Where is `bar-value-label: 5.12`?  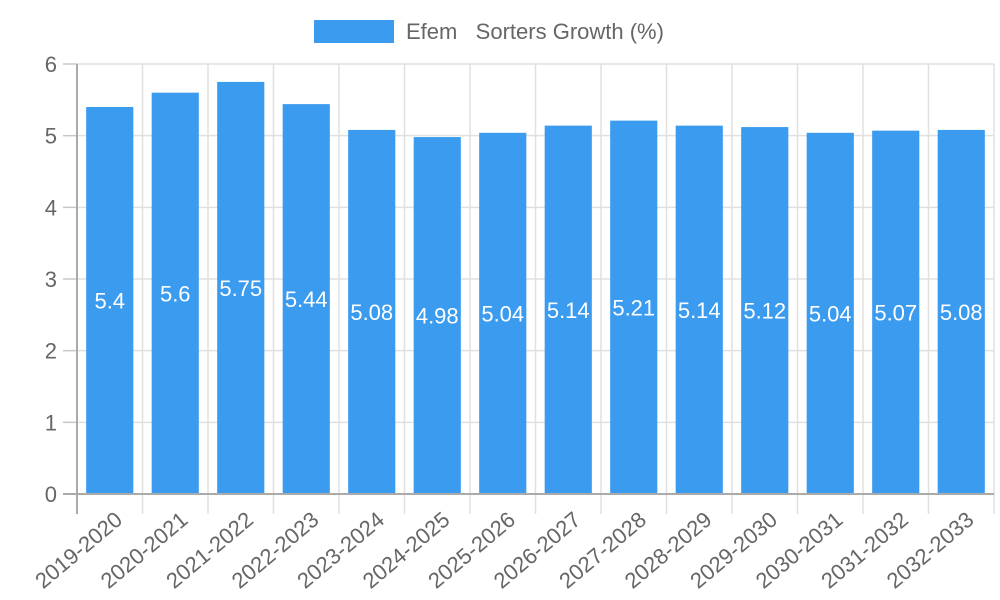
bar-value-label: 5.12 is located at coordinates (764, 311).